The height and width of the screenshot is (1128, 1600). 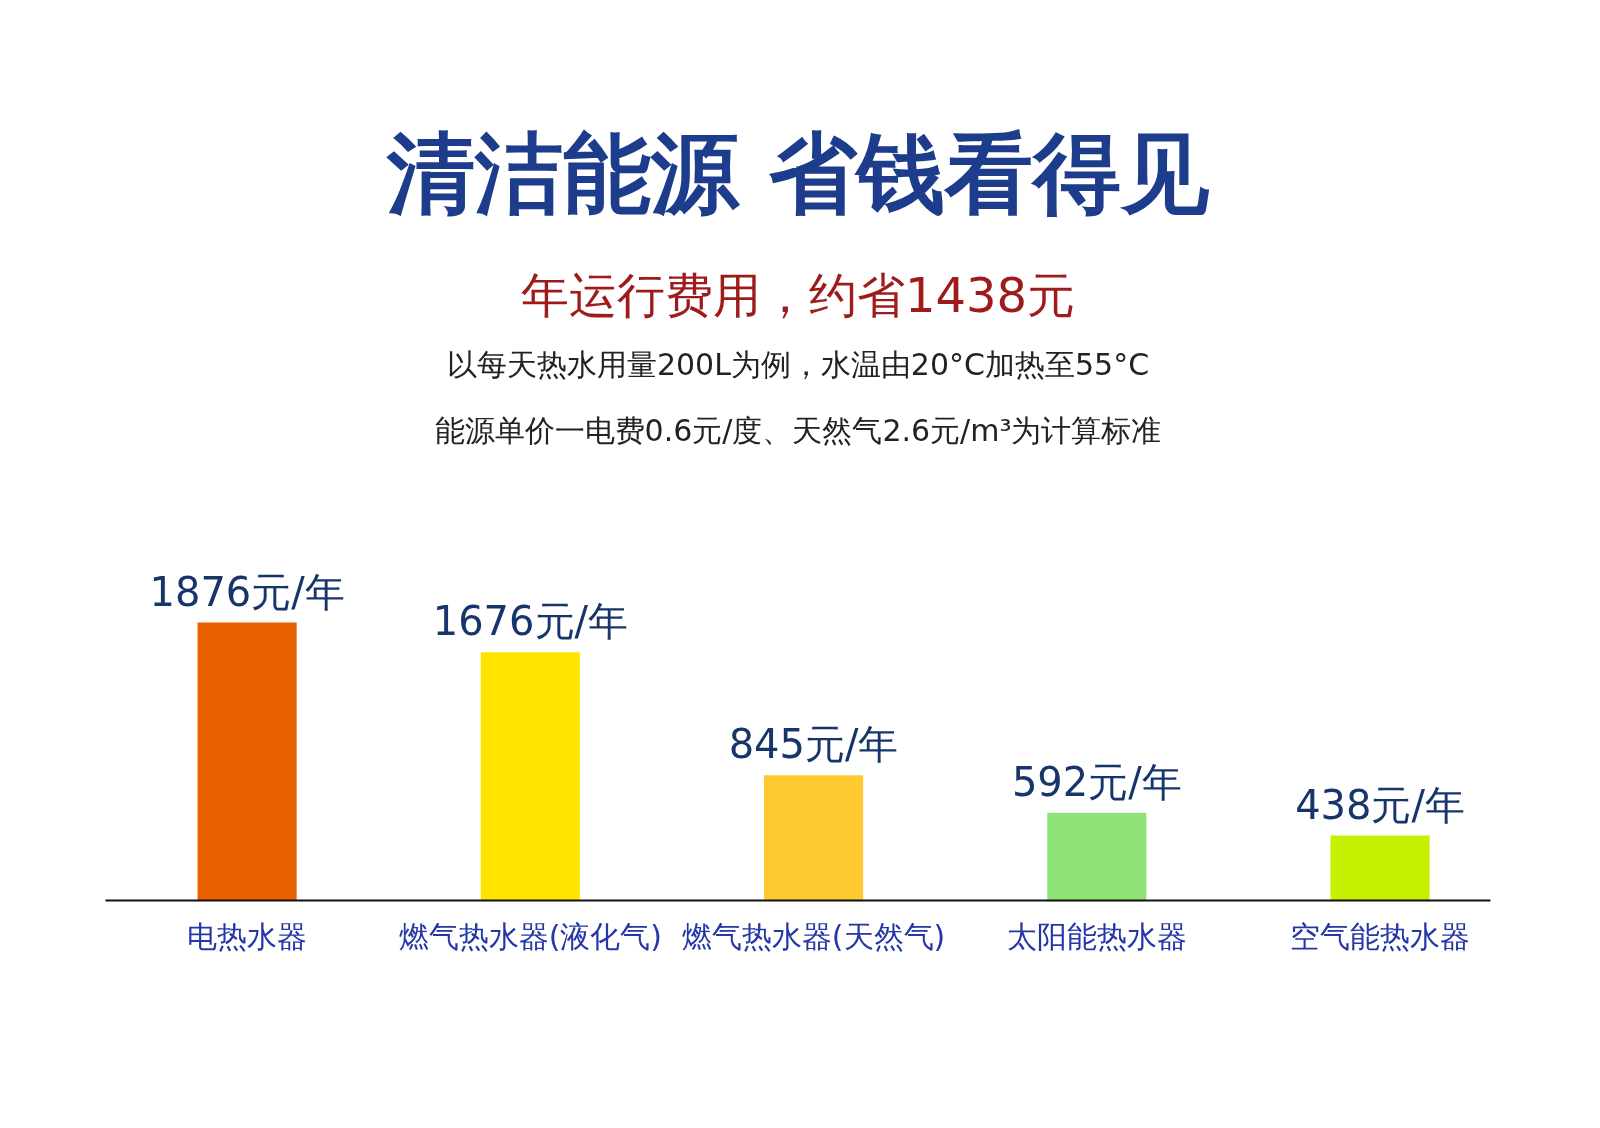 What do you see at coordinates (1096, 781) in the screenshot?
I see `data-label: 592元/年` at bounding box center [1096, 781].